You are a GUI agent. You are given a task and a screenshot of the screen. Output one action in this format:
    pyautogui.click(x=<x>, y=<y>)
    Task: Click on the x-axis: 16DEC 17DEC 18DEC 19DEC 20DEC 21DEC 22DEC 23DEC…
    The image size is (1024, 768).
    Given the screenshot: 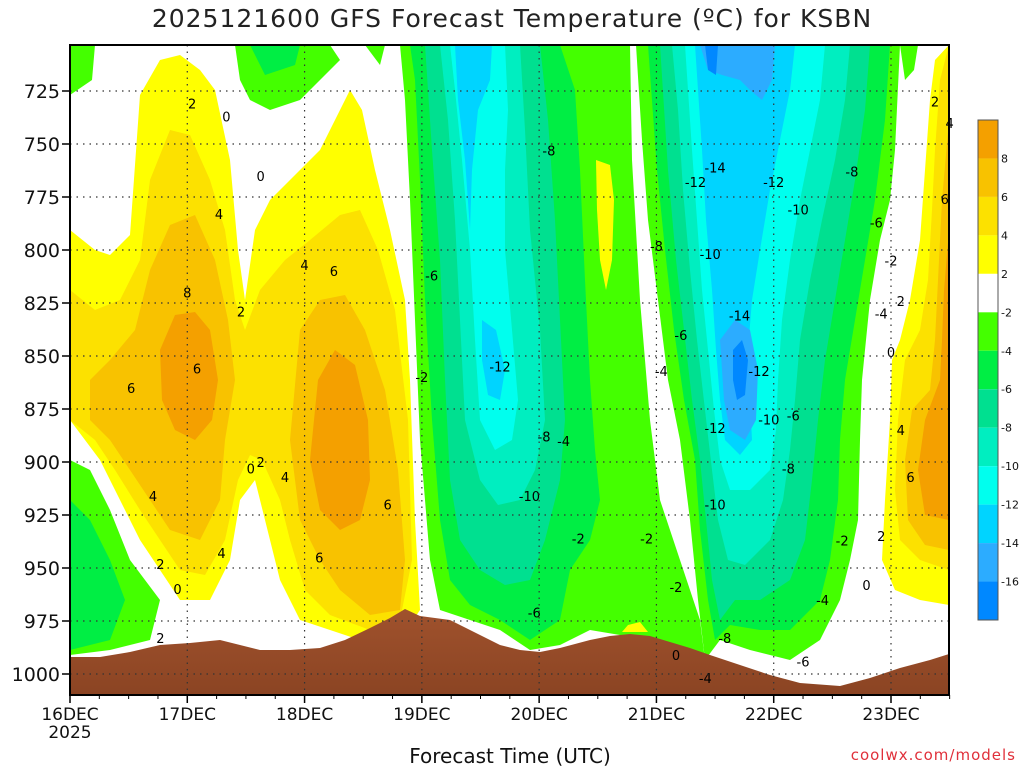 What is the action you would take?
    pyautogui.click(x=496, y=719)
    